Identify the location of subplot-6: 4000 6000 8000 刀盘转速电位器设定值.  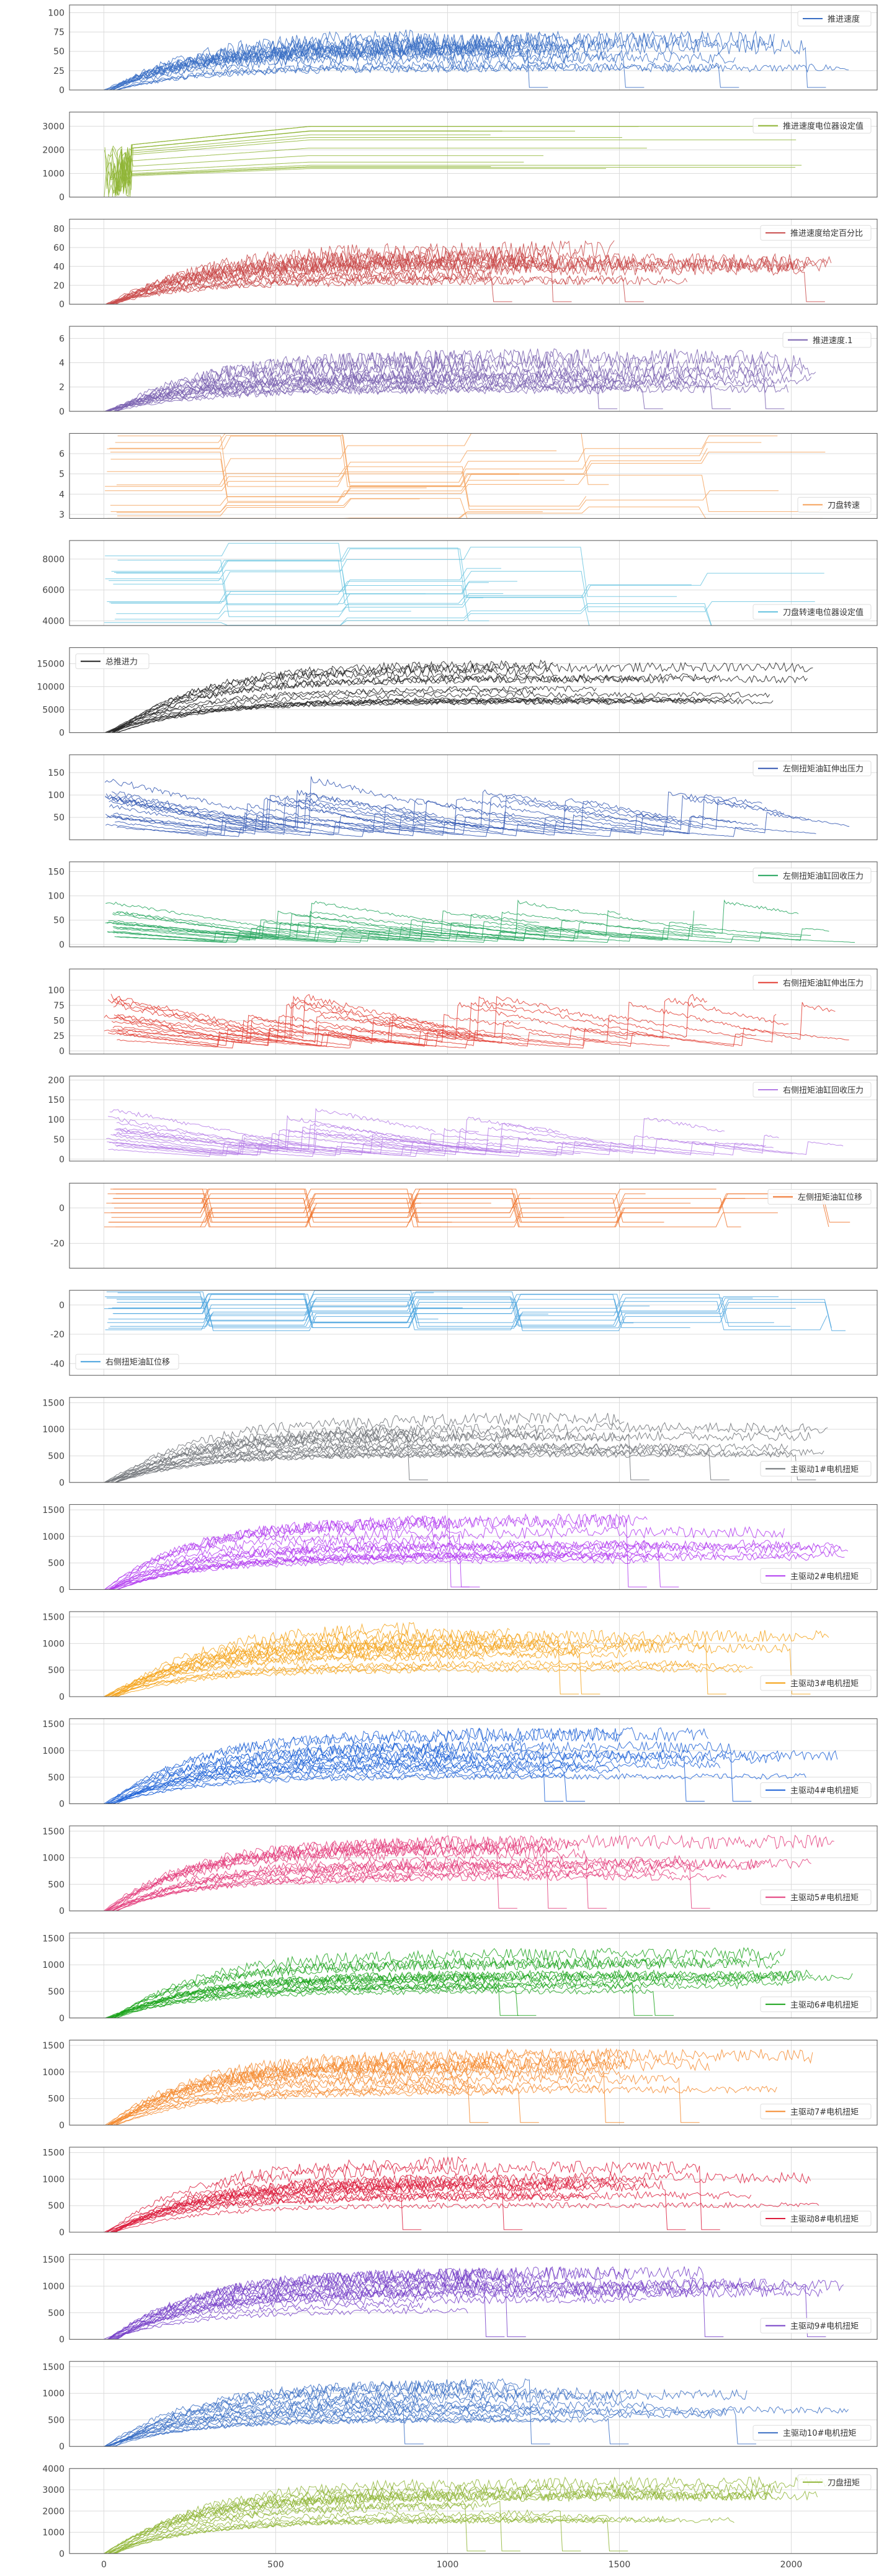
(460, 583).